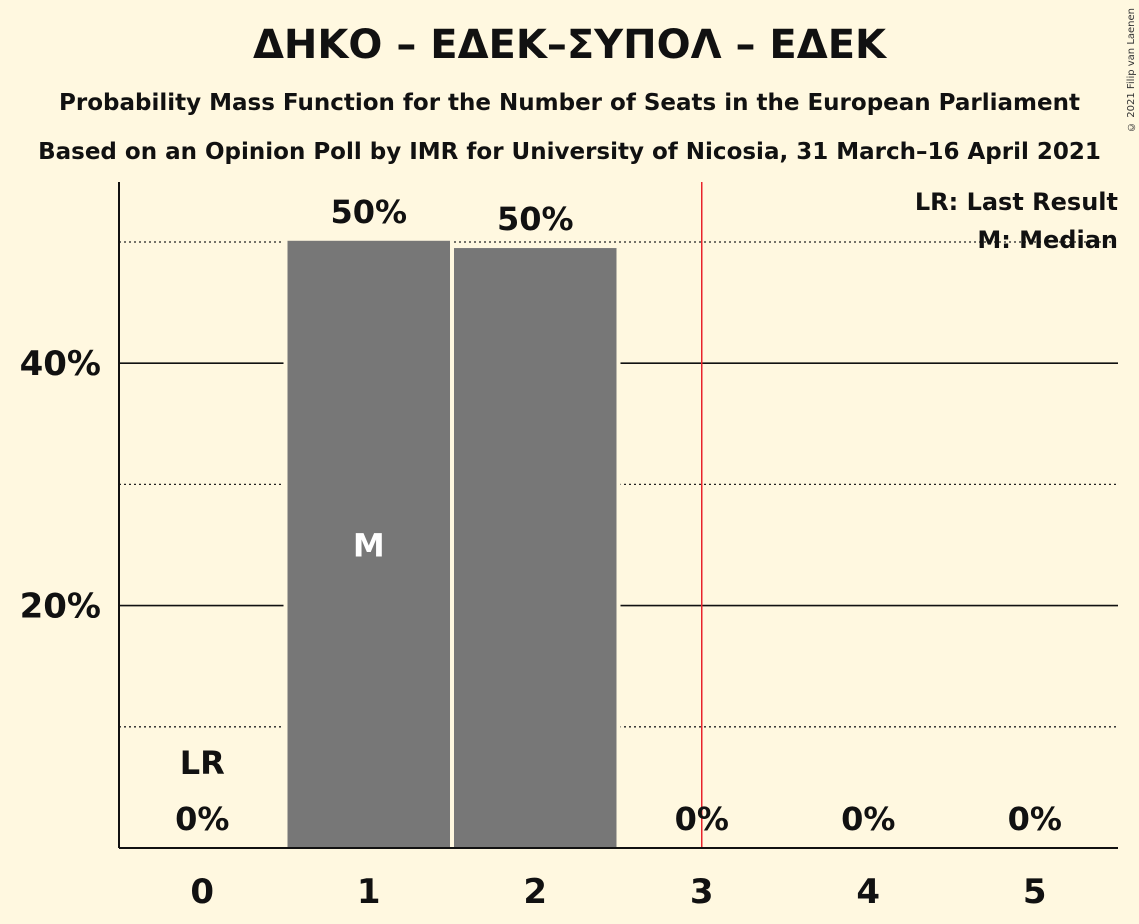  What do you see at coordinates (535, 892) in the screenshot?
I see `x-tick-label: 2` at bounding box center [535, 892].